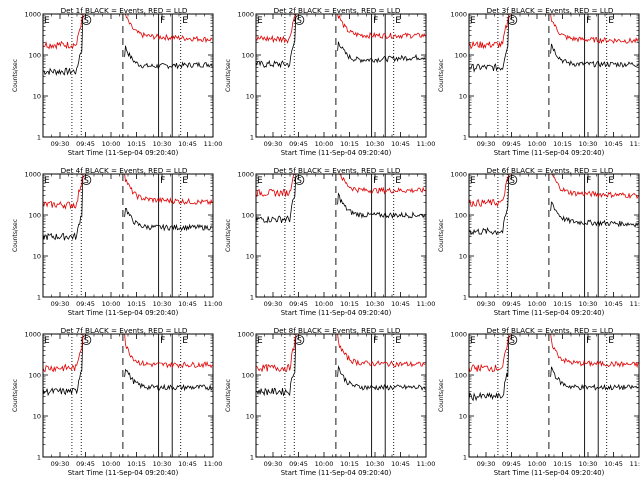 Image resolution: width=640 pixels, height=480 pixels. I want to click on panel-title: Det 3f BLACK = Events, RED = LLD, so click(550, 10).